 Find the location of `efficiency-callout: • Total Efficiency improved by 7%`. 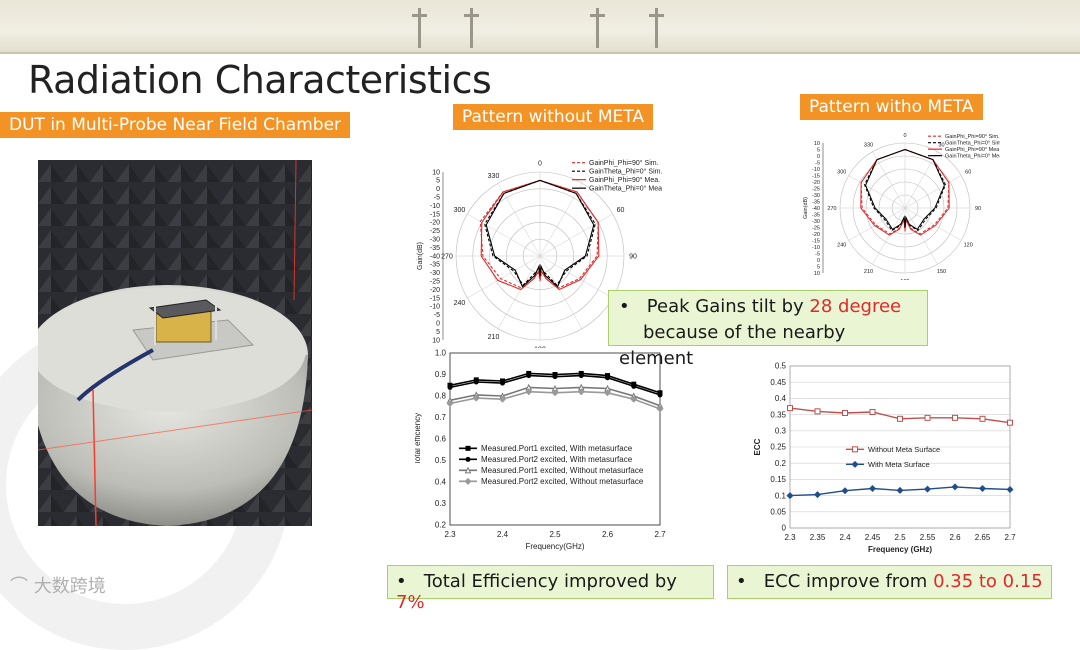

efficiency-callout: • Total Efficiency improved by 7% is located at coordinates (550, 589).